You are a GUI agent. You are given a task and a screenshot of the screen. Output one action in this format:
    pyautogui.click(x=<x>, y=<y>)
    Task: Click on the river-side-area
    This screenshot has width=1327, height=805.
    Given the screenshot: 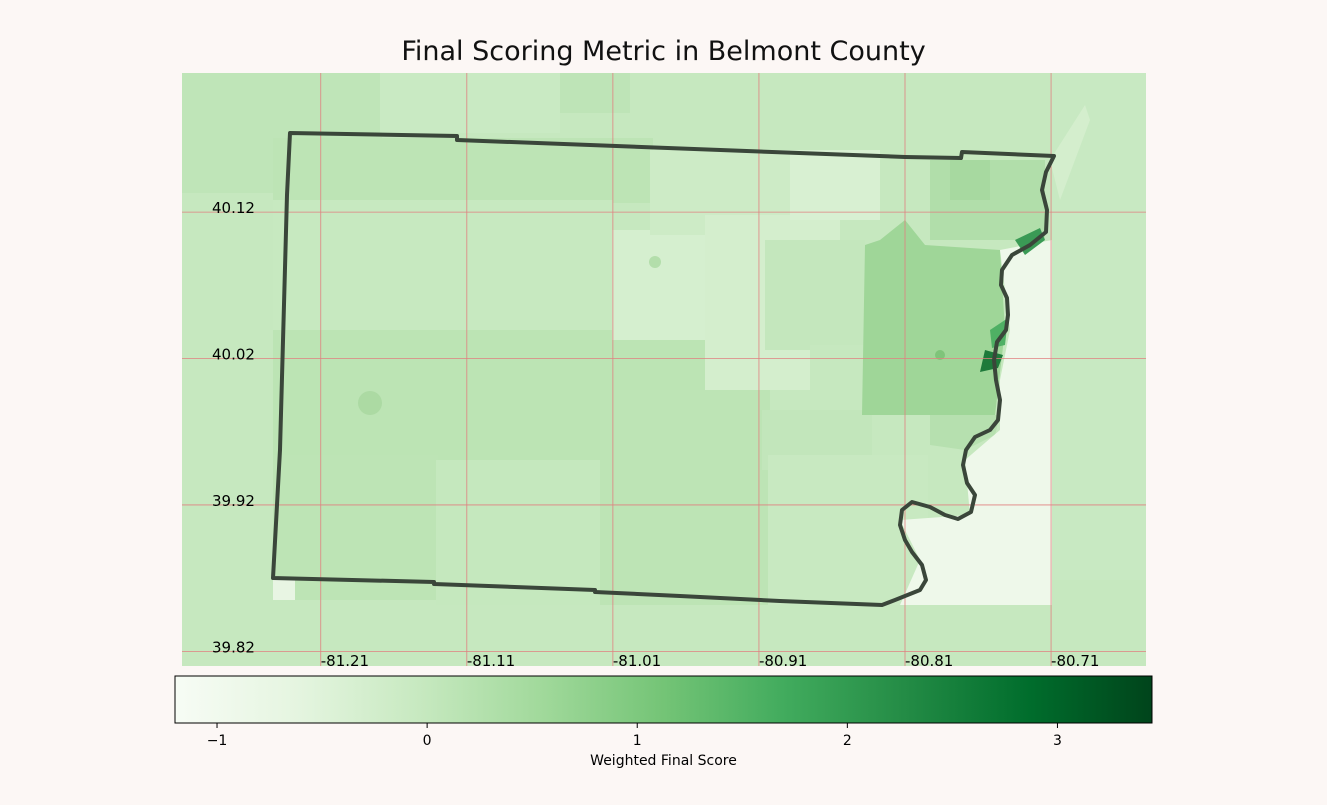 What is the action you would take?
    pyautogui.click(x=976, y=422)
    